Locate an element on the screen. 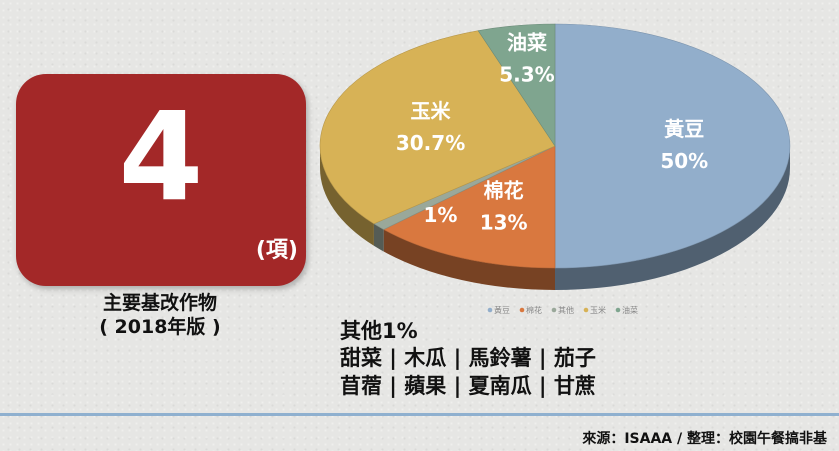  other-crops-heading: 其他1% is located at coordinates (379, 331).